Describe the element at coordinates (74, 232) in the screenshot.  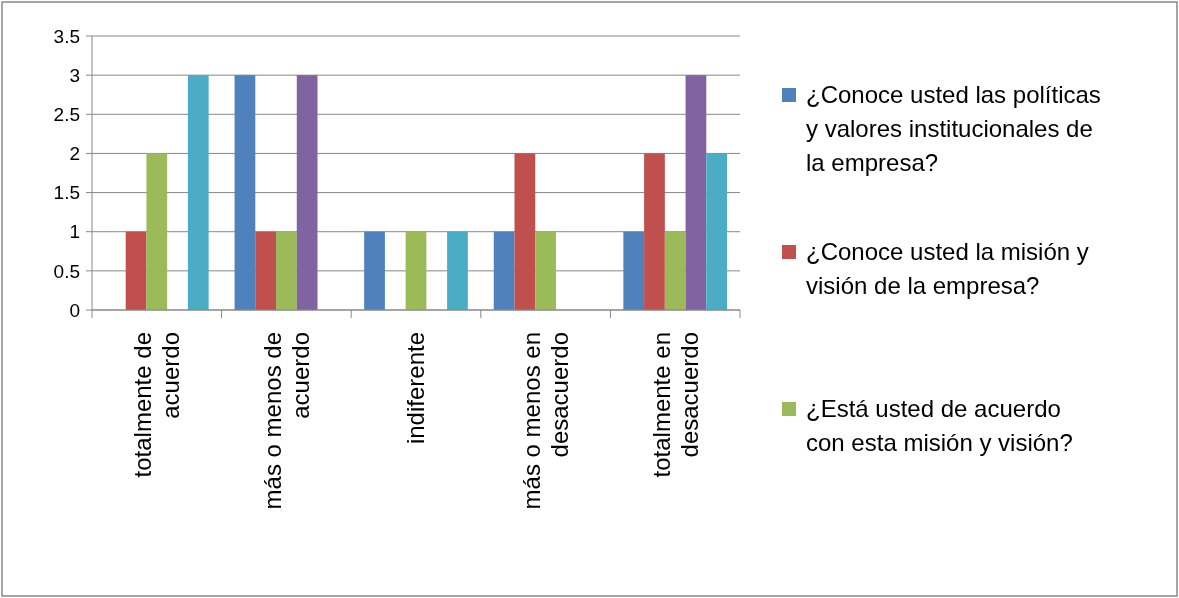
I see `y-tick-label: 1` at that location.